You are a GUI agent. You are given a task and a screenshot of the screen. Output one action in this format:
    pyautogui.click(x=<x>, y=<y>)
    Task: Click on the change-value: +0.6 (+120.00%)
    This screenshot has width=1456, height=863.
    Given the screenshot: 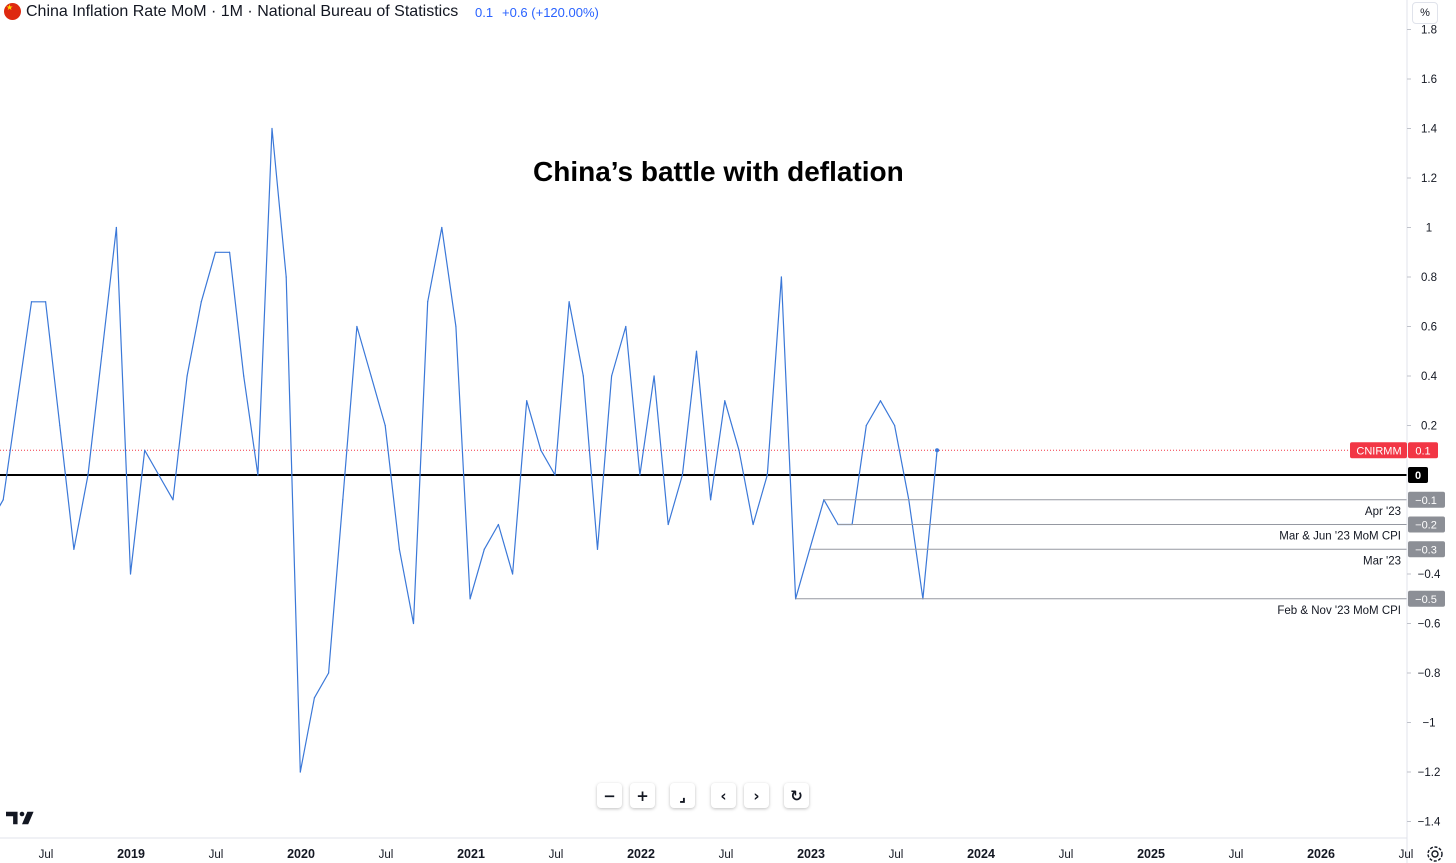 What is the action you would take?
    pyautogui.click(x=550, y=12)
    